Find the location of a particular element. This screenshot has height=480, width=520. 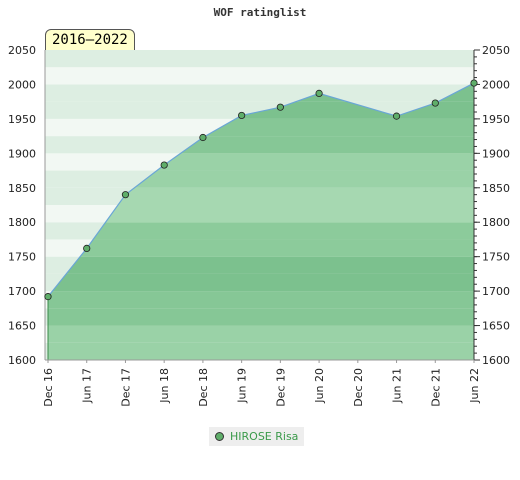

x-tick-label: Dec 18 is located at coordinates (203, 387).